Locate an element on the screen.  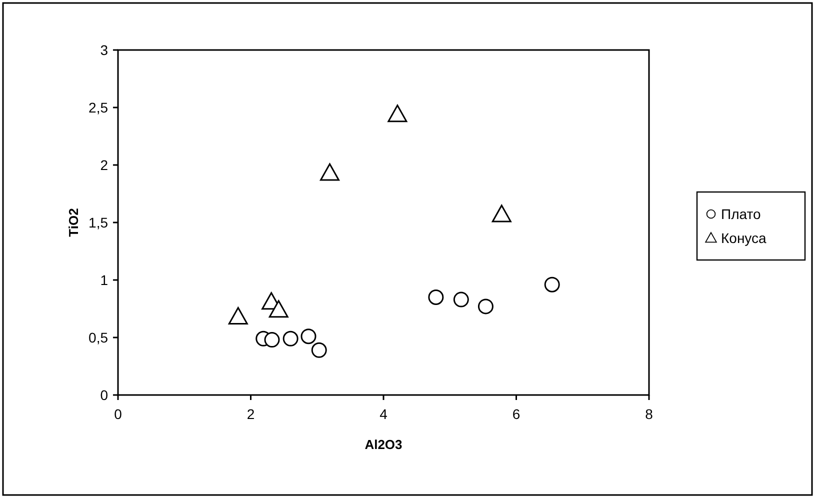
y-tick-label: 1,5 is located at coordinates (98, 222).